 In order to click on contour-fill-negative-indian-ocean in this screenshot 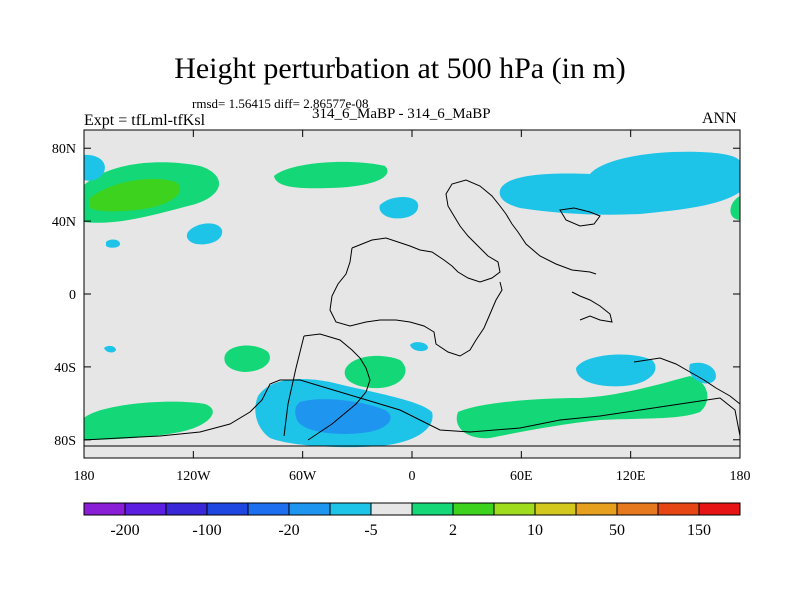, I will do `click(616, 370)`.